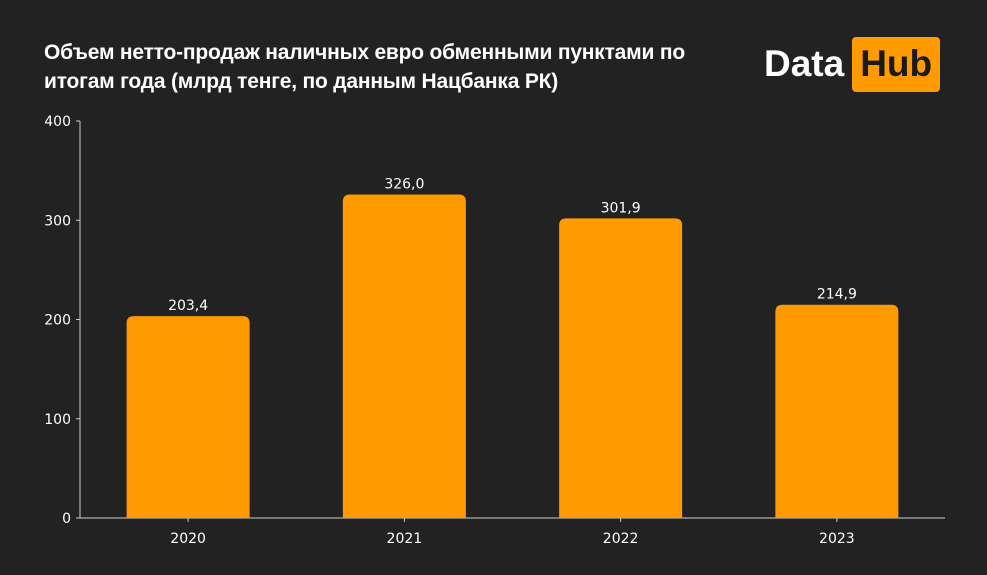 The height and width of the screenshot is (575, 987). I want to click on x-tick-label-2023: 2023, so click(837, 539).